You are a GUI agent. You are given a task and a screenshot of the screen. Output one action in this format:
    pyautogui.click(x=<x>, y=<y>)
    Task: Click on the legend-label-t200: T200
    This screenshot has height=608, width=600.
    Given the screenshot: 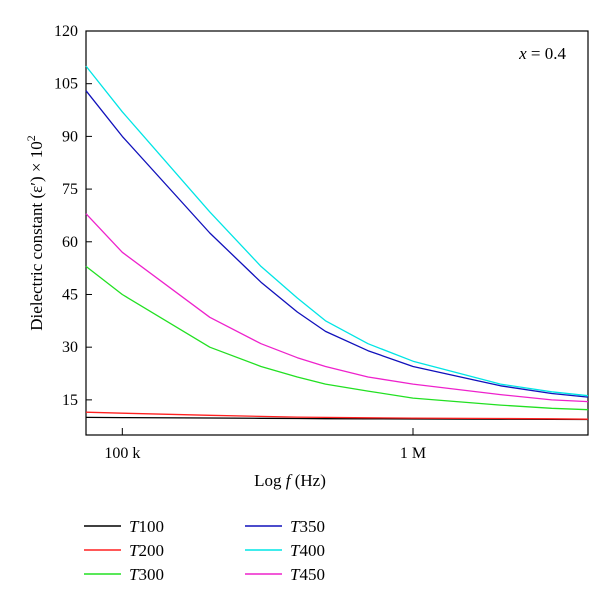 What is the action you would take?
    pyautogui.click(x=146, y=550)
    